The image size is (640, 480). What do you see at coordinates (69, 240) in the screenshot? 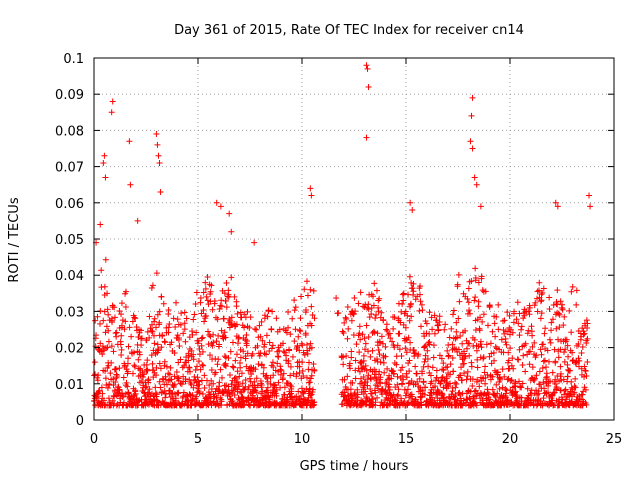
I see `y-tick-label: 0.05` at bounding box center [69, 240].